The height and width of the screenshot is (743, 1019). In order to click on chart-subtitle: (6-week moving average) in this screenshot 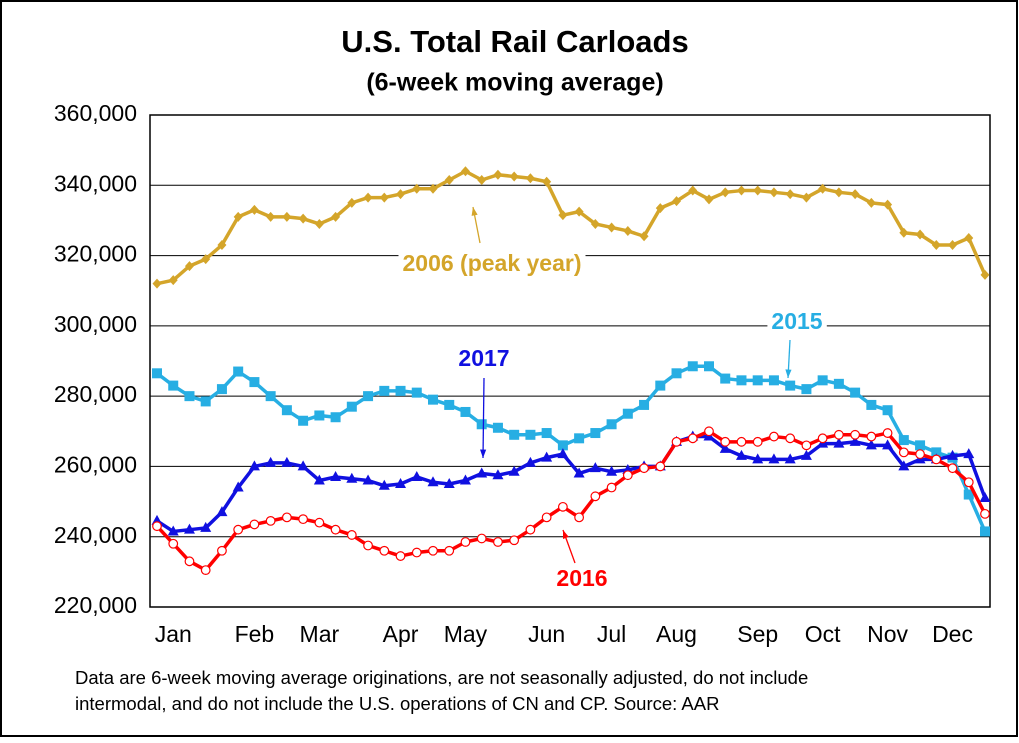, I will do `click(514, 83)`.